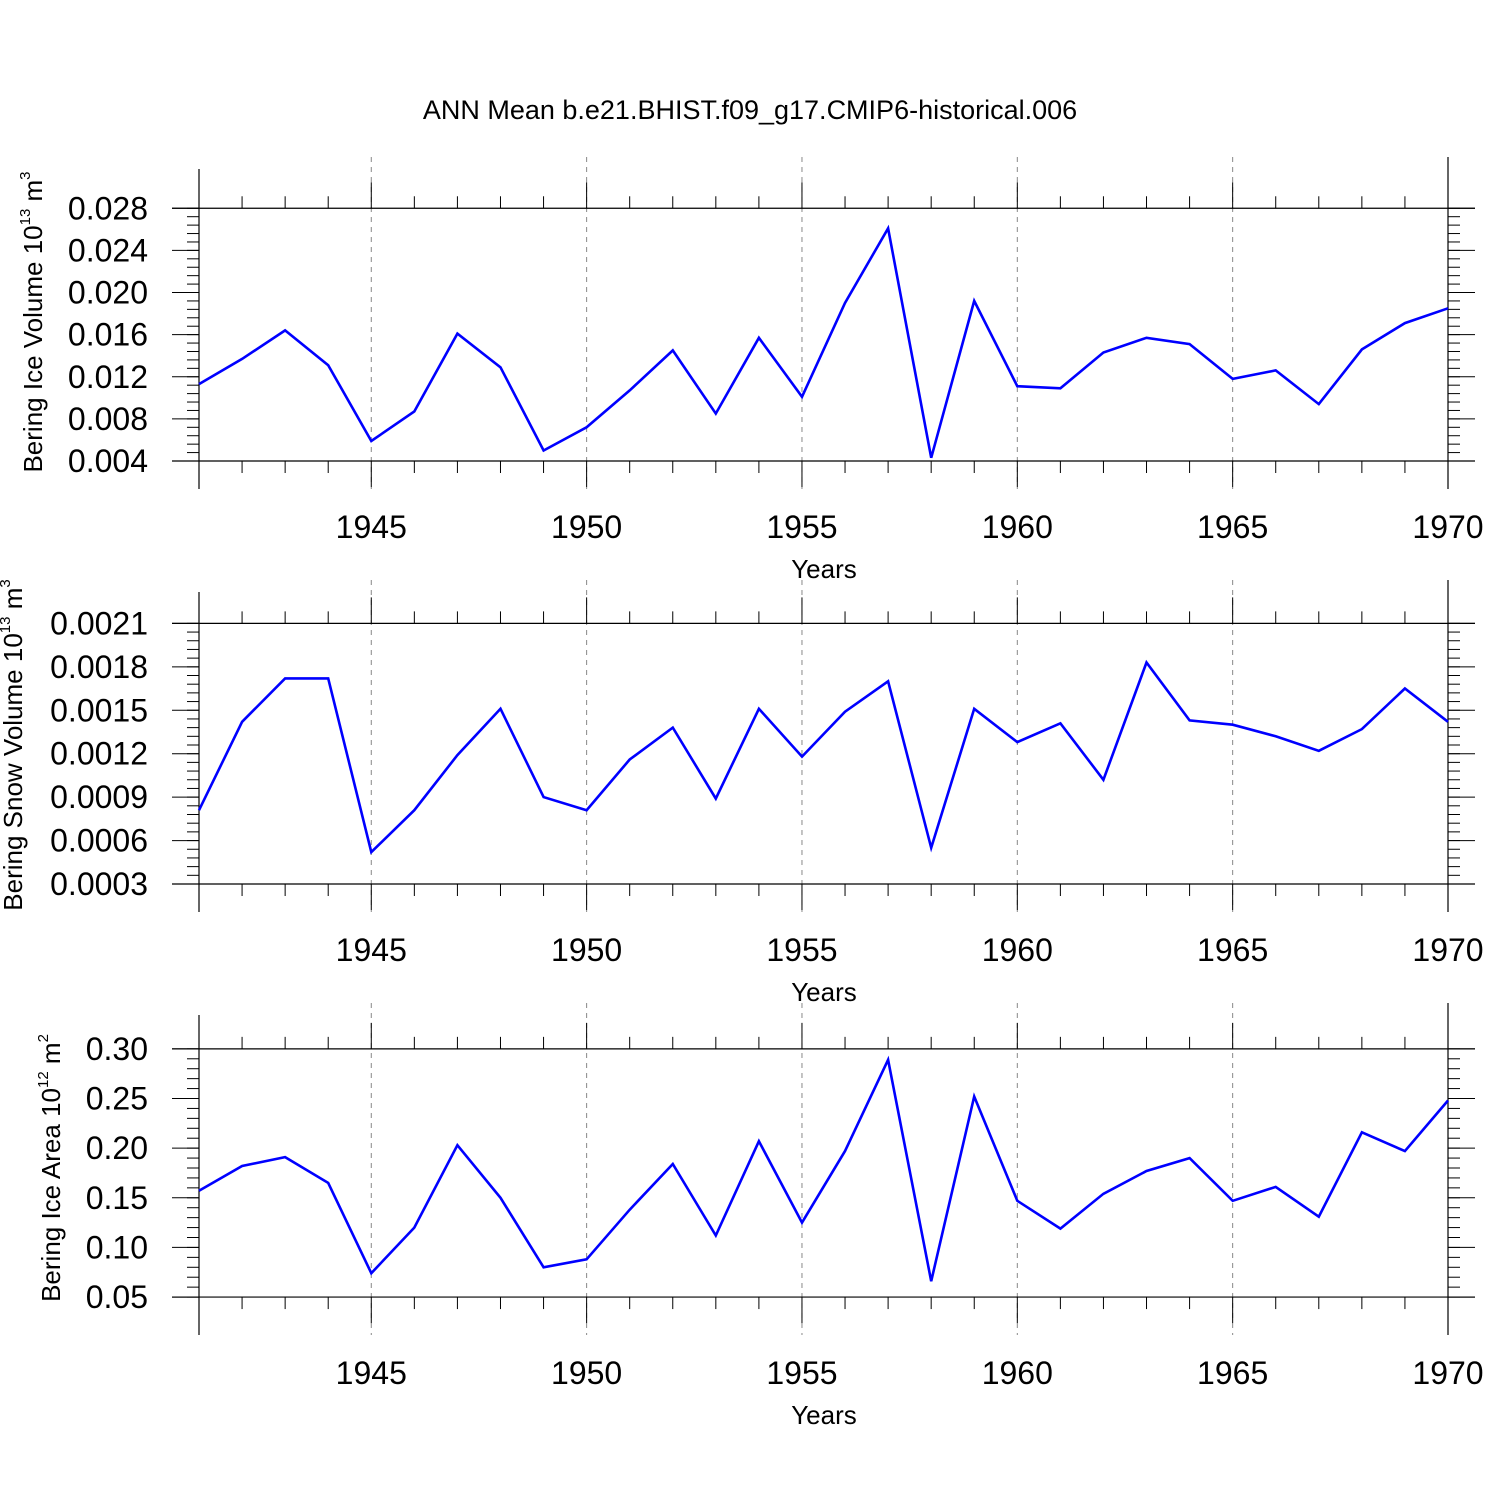 The width and height of the screenshot is (1500, 1500). What do you see at coordinates (99, 797) in the screenshot?
I see `y-tick-label: 0.0009` at bounding box center [99, 797].